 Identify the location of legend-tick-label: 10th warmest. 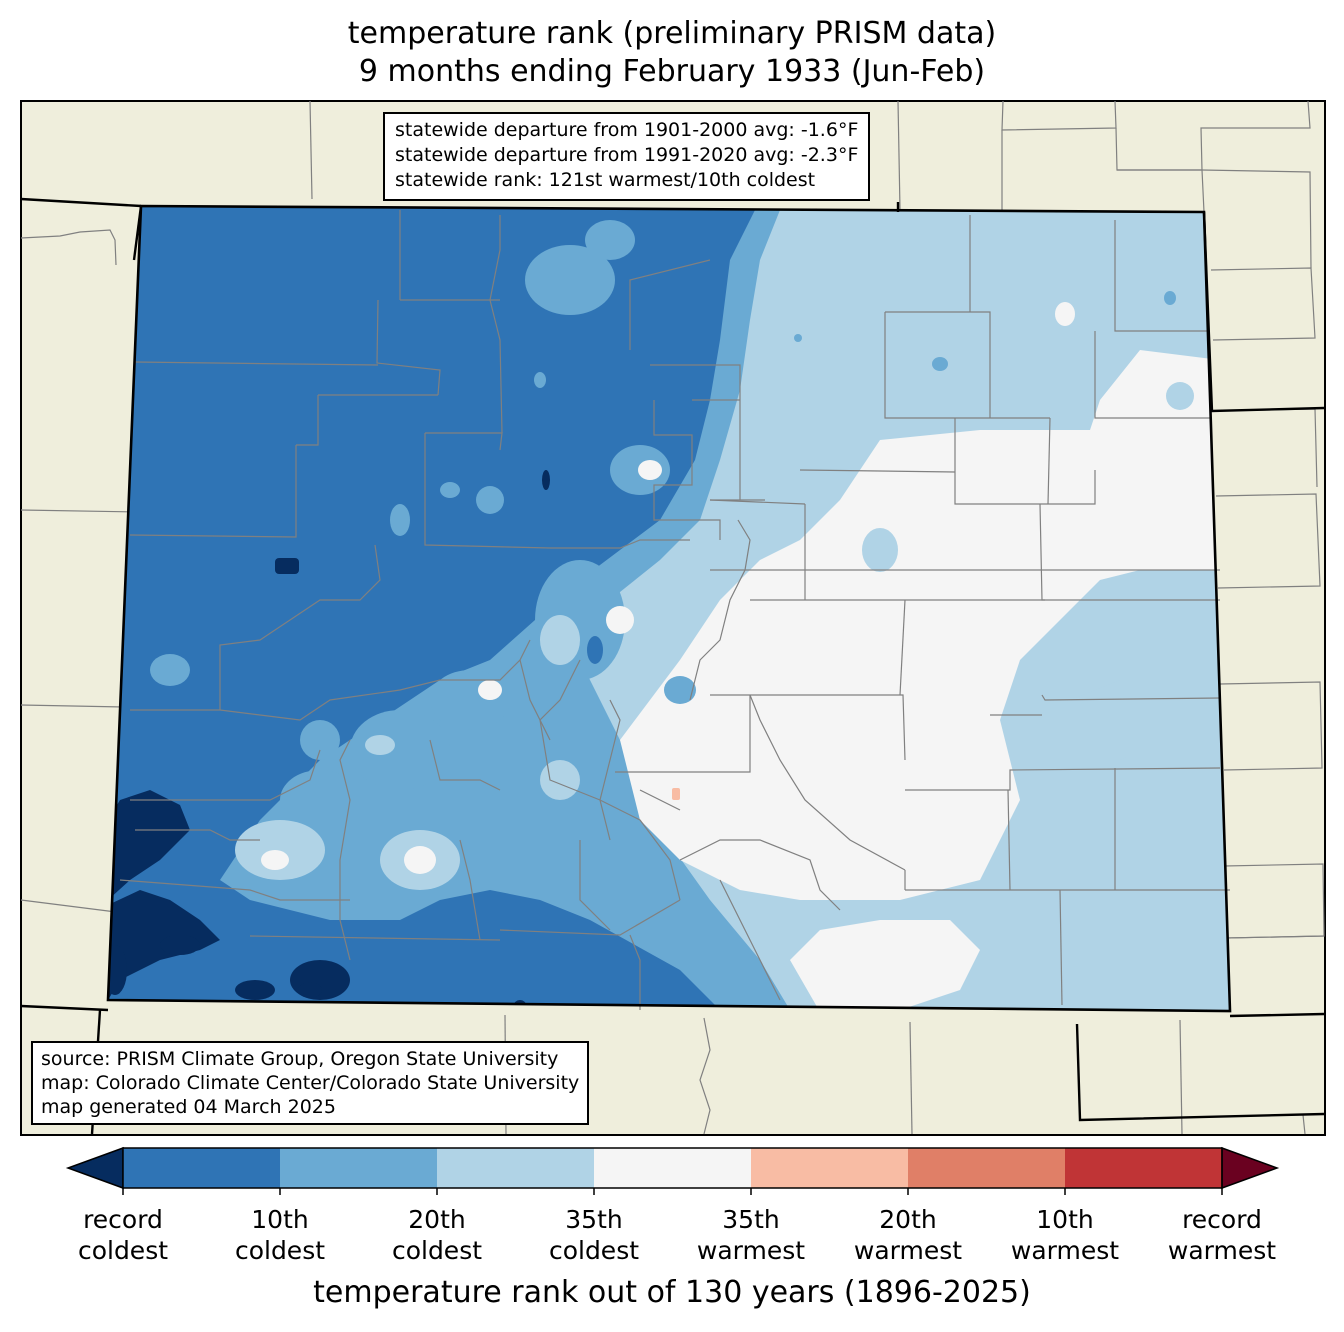
(1065, 1235).